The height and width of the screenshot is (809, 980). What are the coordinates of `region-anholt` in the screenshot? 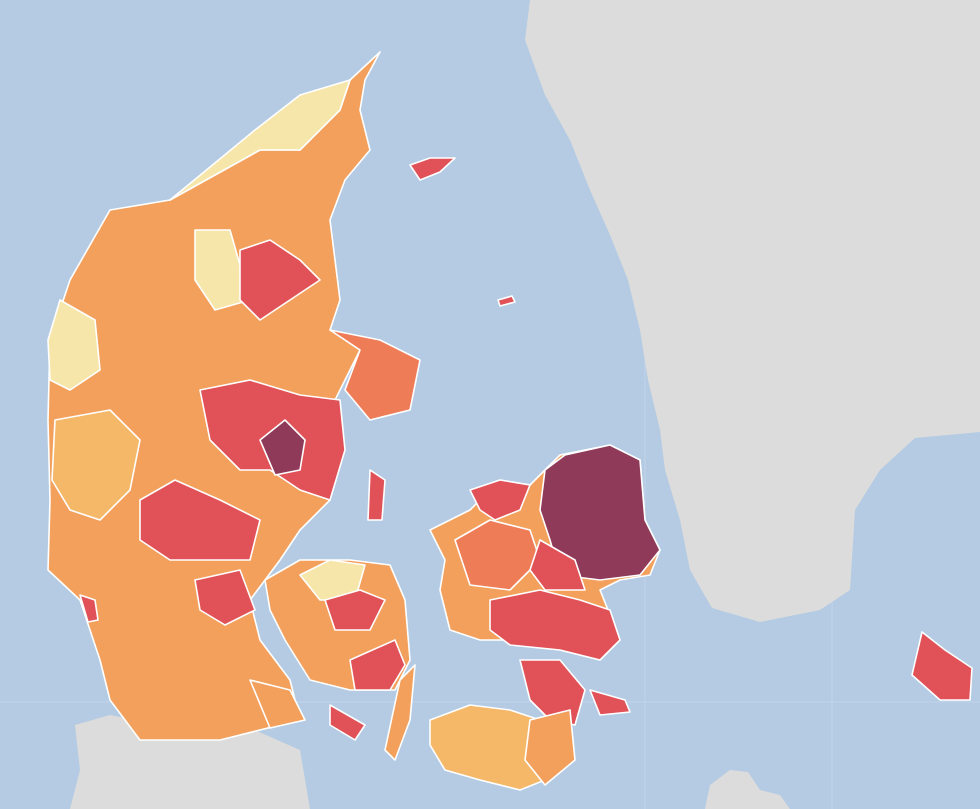 It's located at (506, 301).